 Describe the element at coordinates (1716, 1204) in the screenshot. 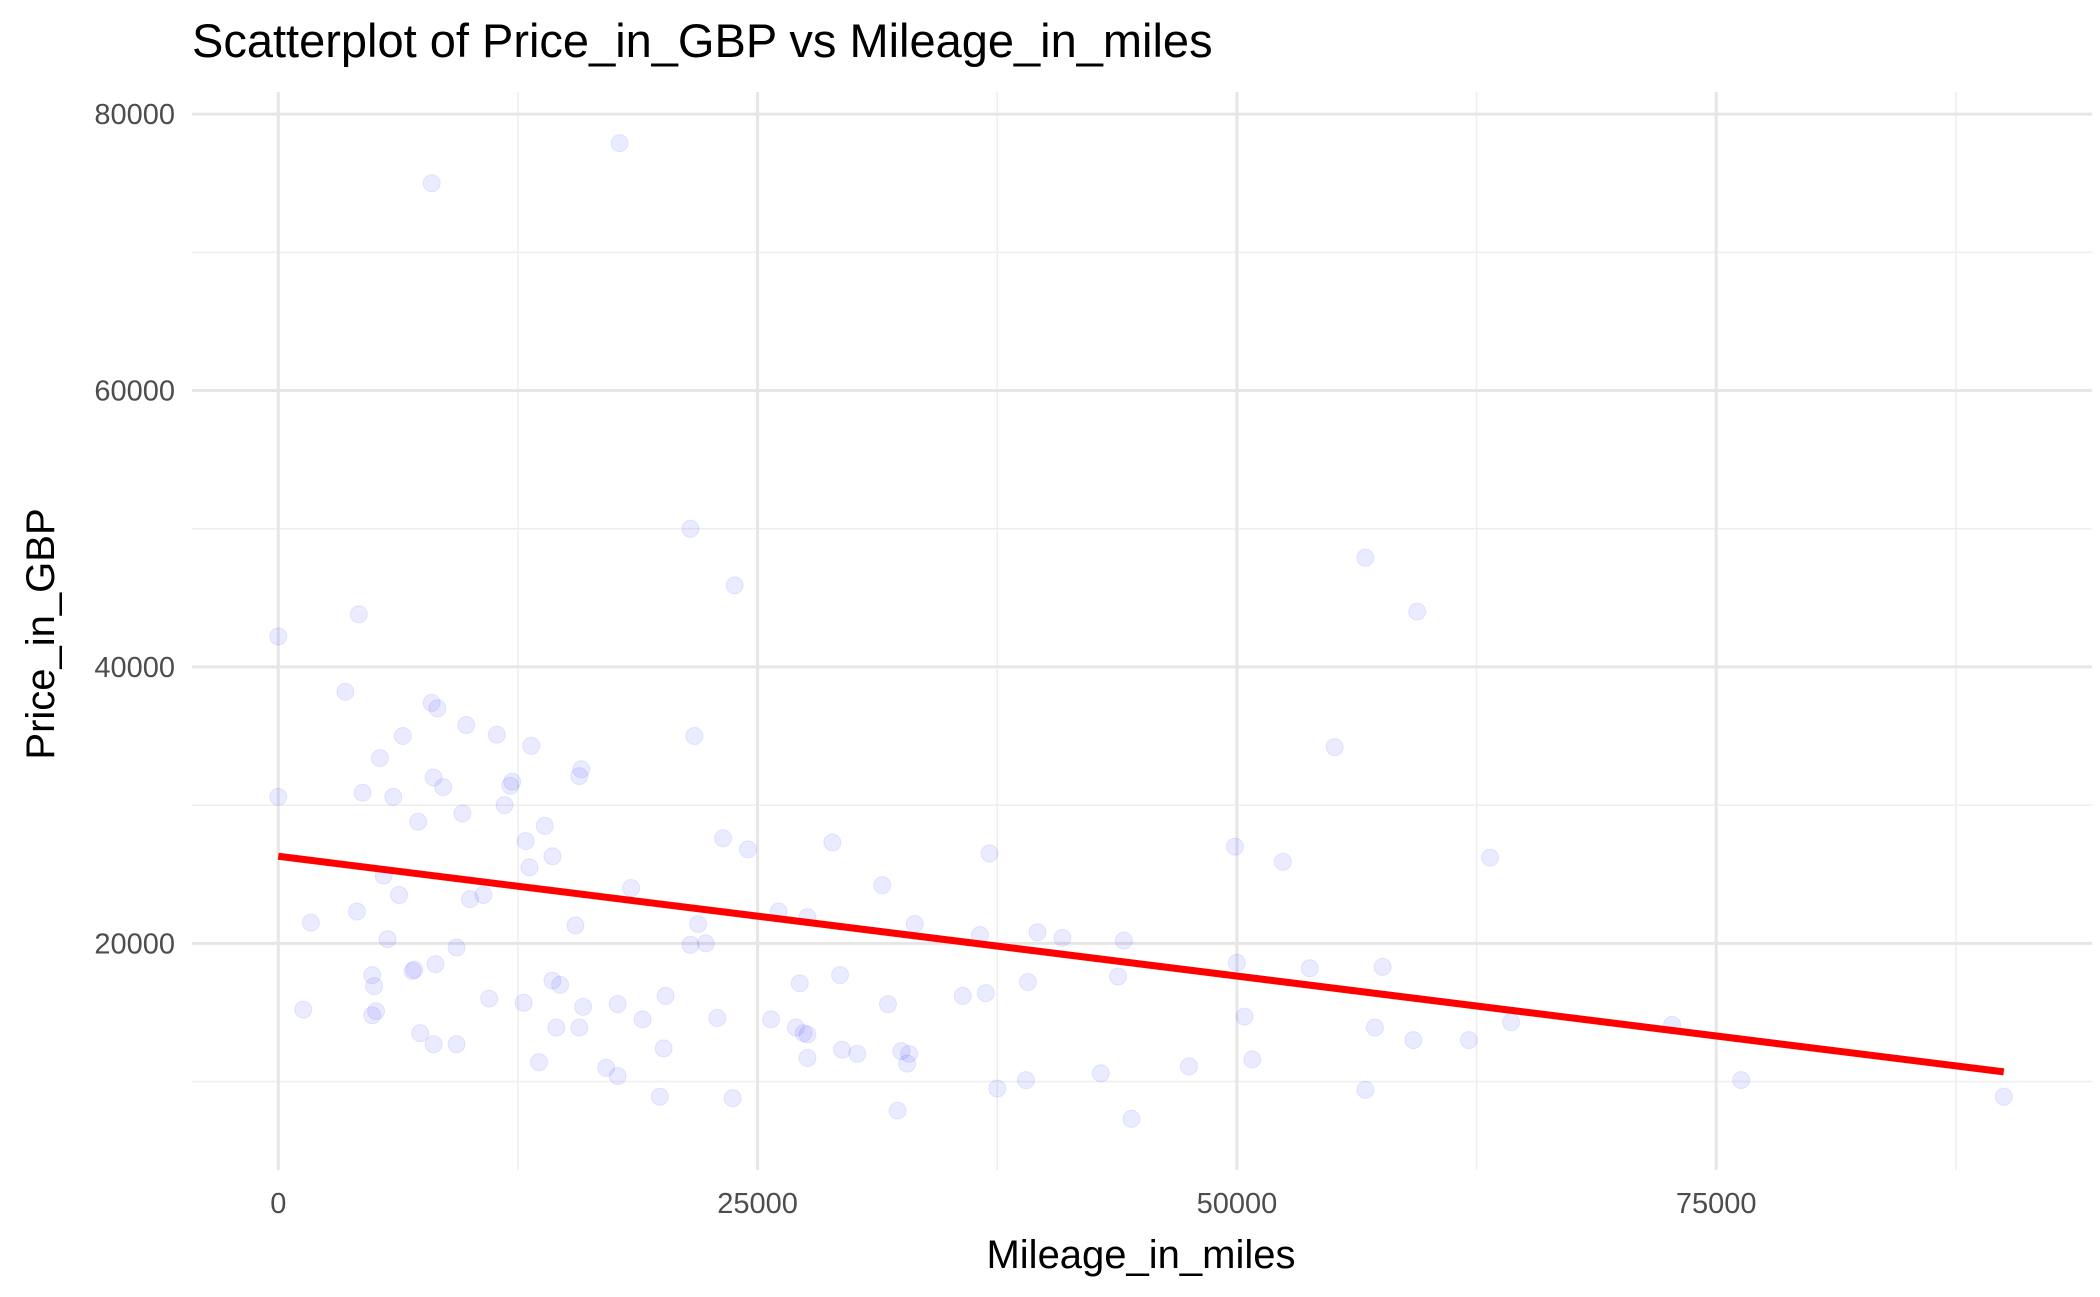

I see `x-tick-label: 75000` at that location.